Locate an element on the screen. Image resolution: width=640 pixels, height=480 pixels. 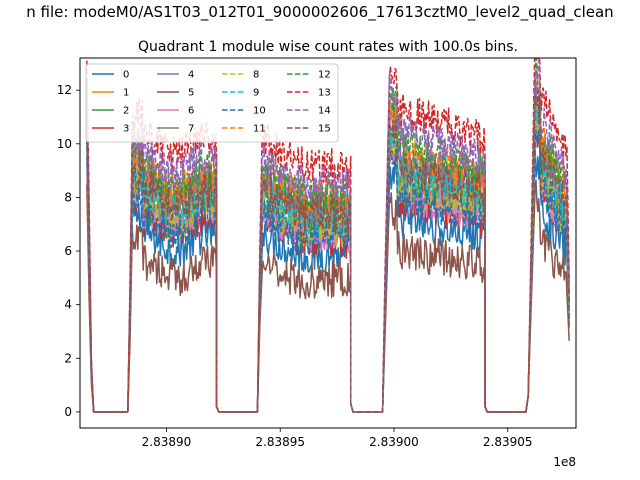
x-tick-label: 2.83905 is located at coordinates (508, 442).